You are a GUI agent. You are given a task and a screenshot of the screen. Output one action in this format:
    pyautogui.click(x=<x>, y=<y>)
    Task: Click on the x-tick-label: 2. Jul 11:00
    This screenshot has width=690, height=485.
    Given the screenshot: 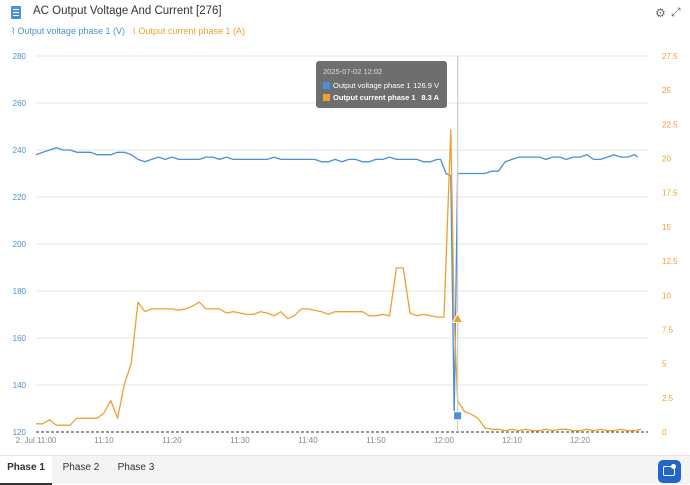 What is the action you would take?
    pyautogui.click(x=36, y=440)
    